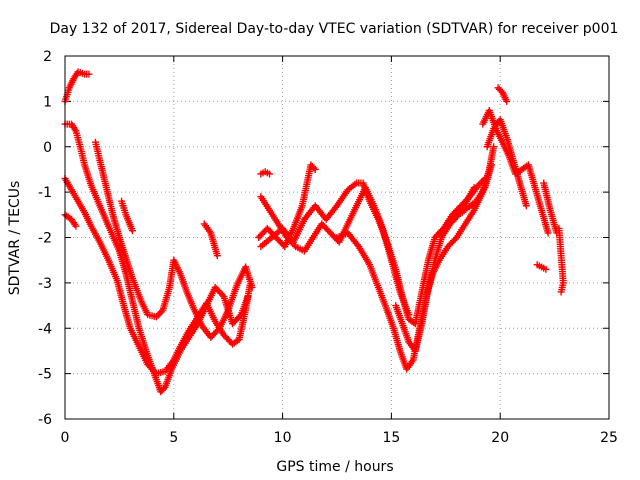  What do you see at coordinates (45, 375) in the screenshot?
I see `y-tick-label: -5` at bounding box center [45, 375].